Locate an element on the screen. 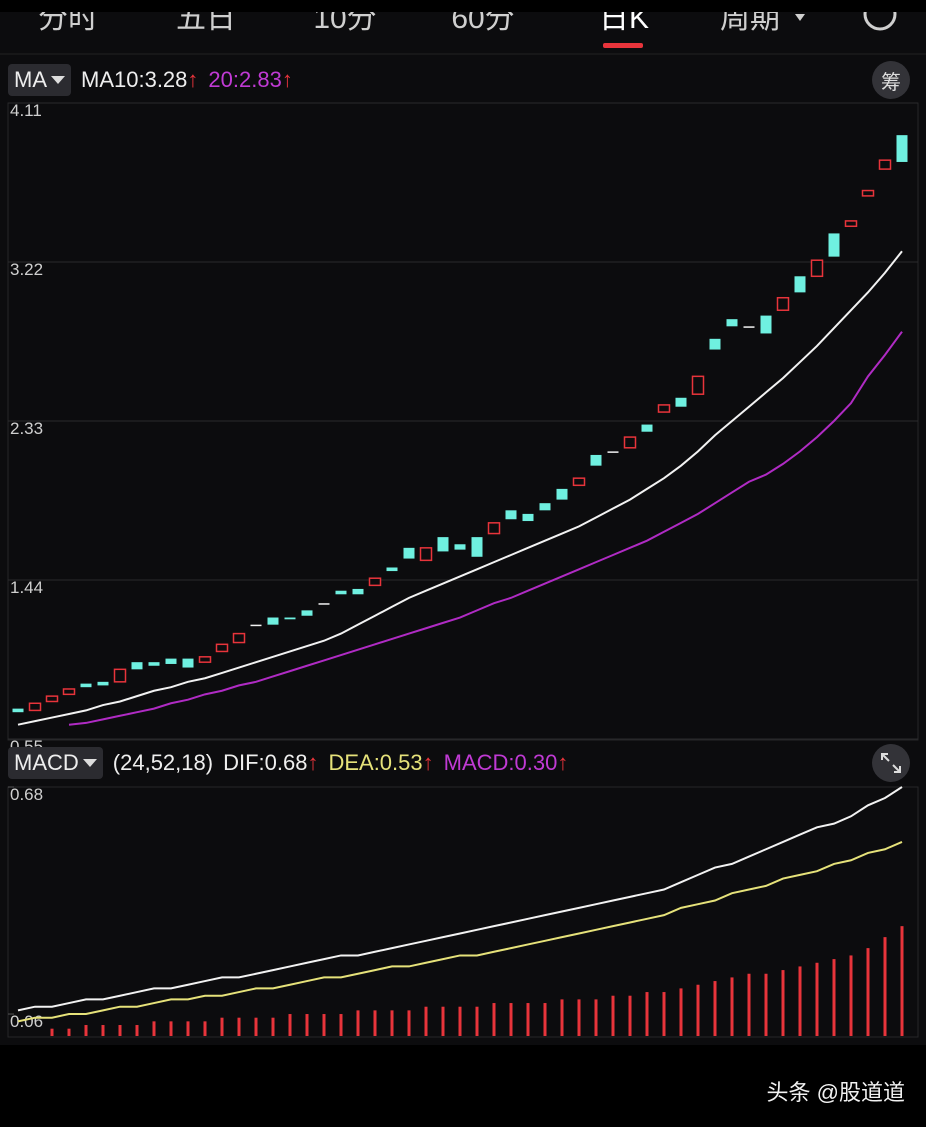 Image resolution: width=926 pixels, height=1127 pixels. ma20-label: 20:2.83 is located at coordinates (245, 79).